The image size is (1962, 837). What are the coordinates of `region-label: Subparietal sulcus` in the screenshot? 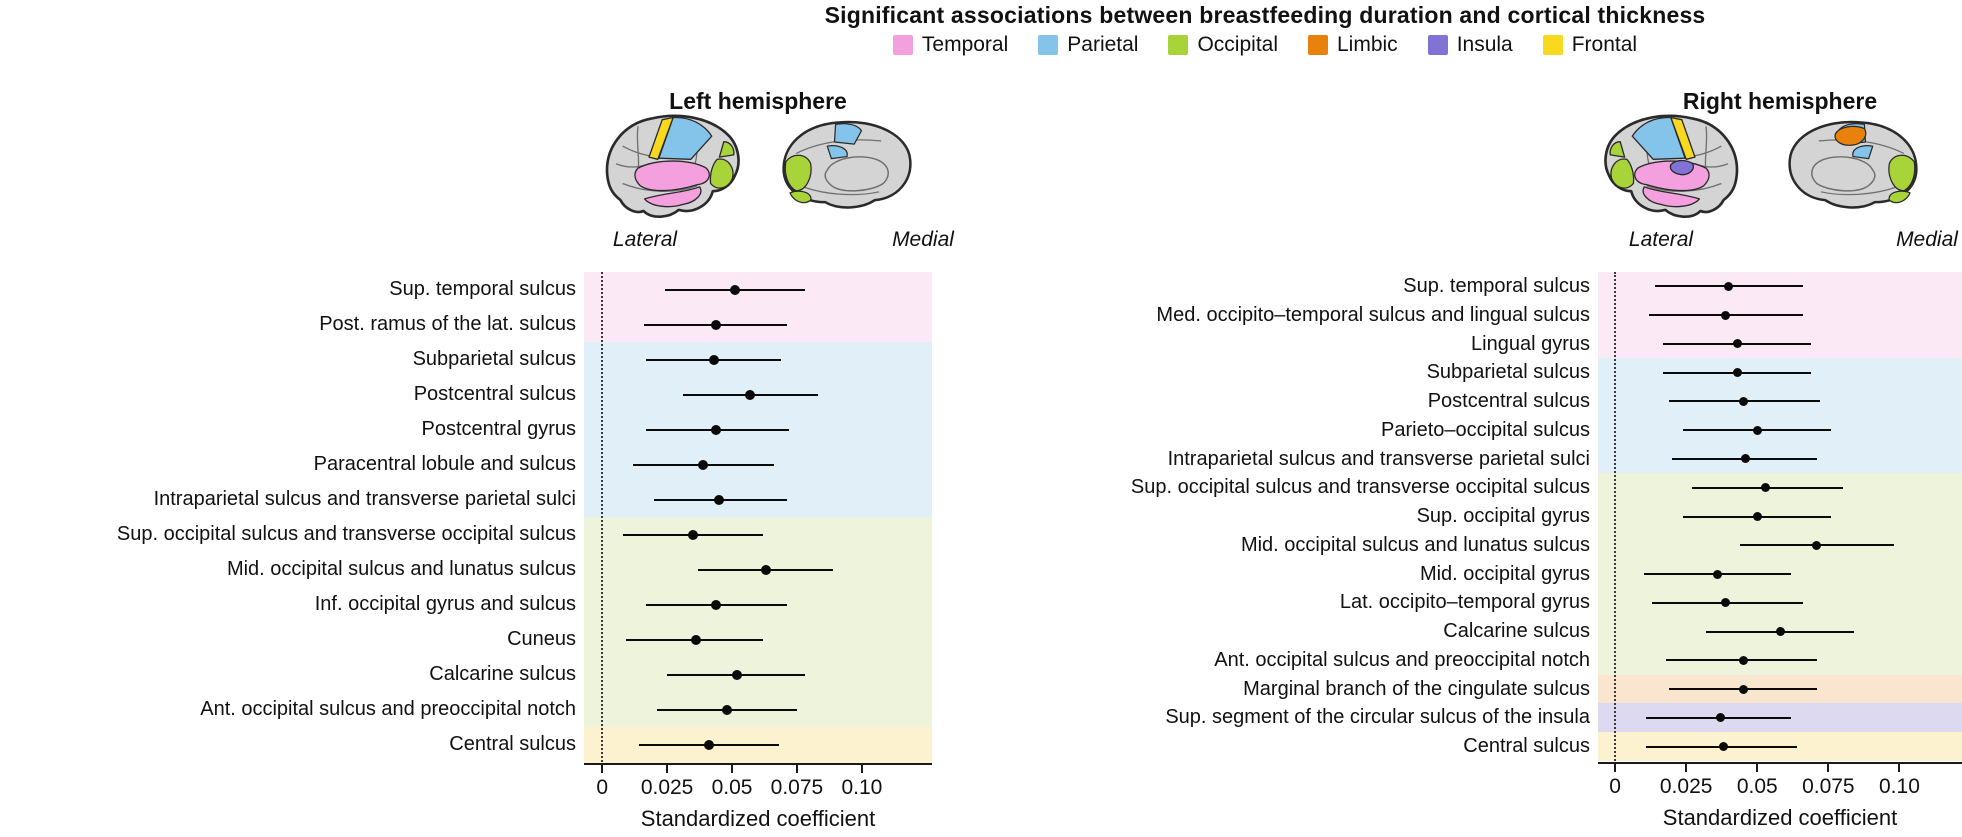 It's located at (1508, 372).